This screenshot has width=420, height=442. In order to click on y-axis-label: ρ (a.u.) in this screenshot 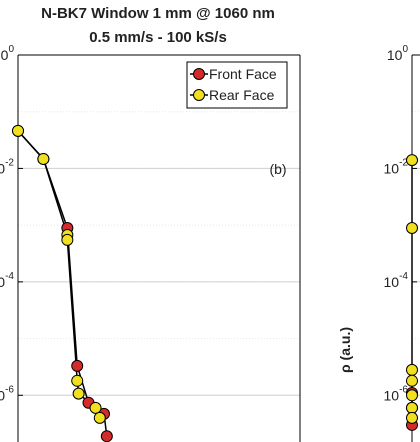, I will do `click(345, 350)`.